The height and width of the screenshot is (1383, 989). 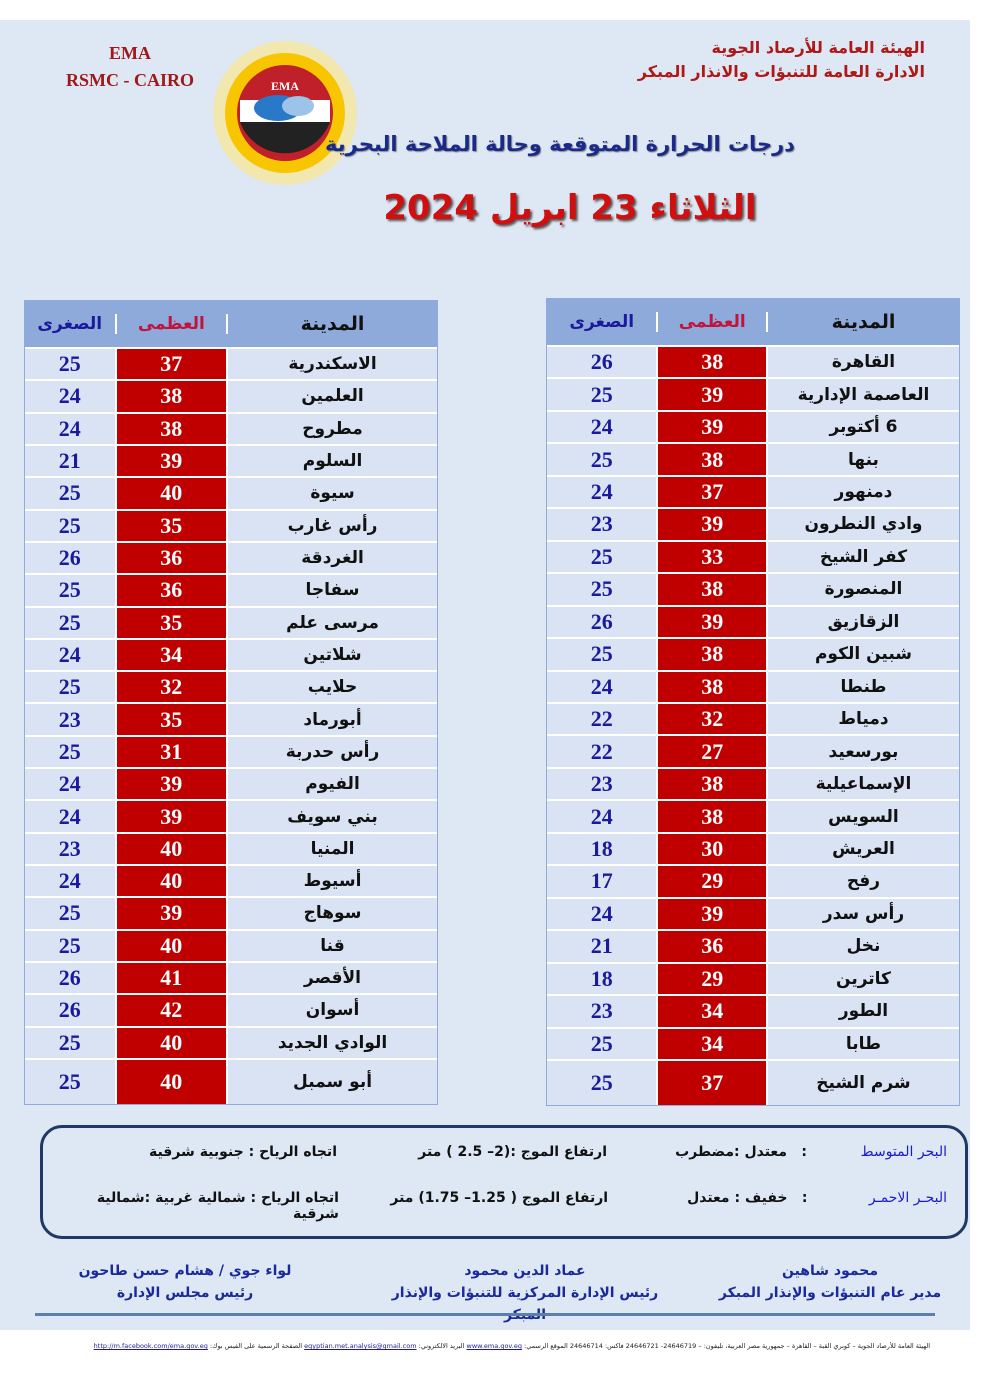 I want to click on table-row: 22 32 دمياط, so click(x=753, y=720).